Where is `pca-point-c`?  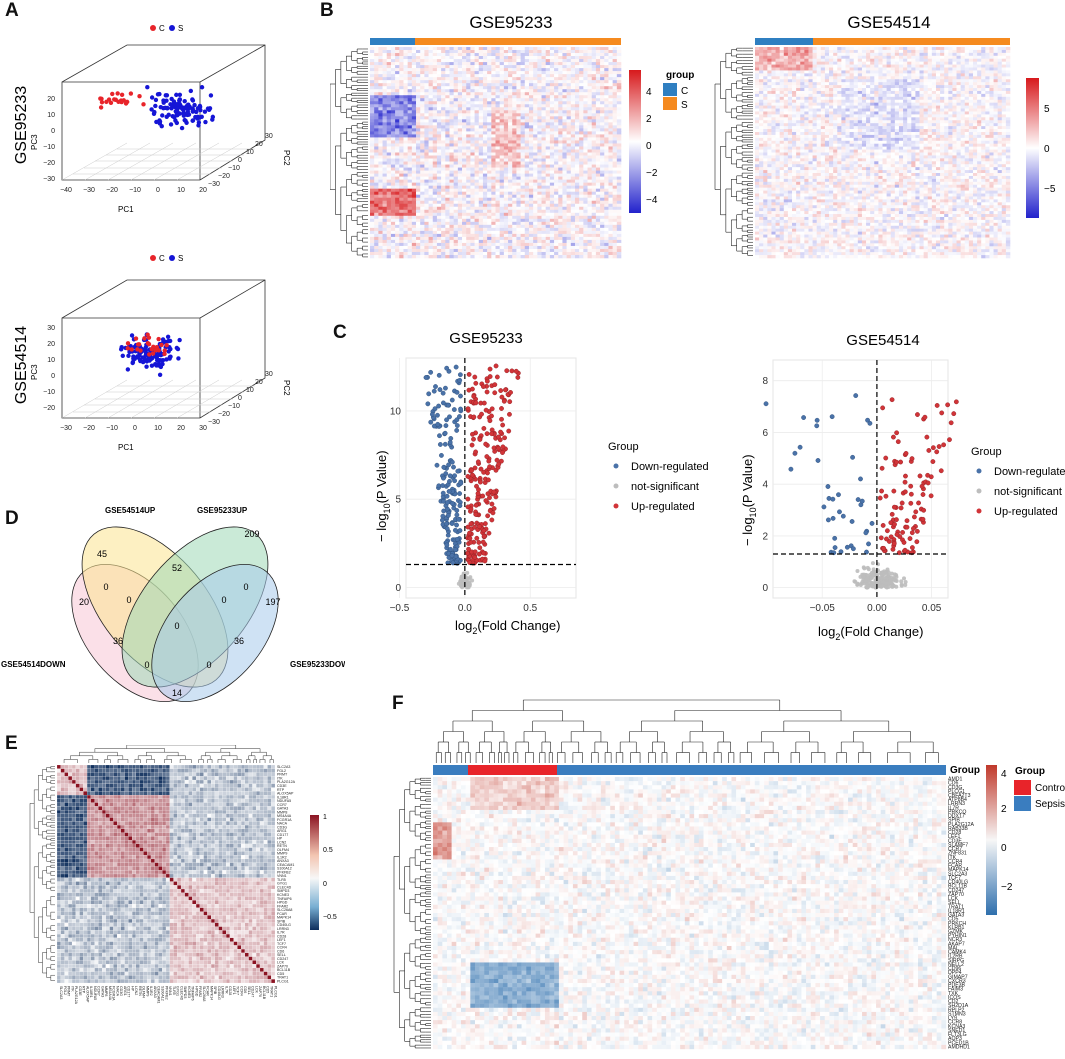
pca-point-c is located at coordinates (126, 103).